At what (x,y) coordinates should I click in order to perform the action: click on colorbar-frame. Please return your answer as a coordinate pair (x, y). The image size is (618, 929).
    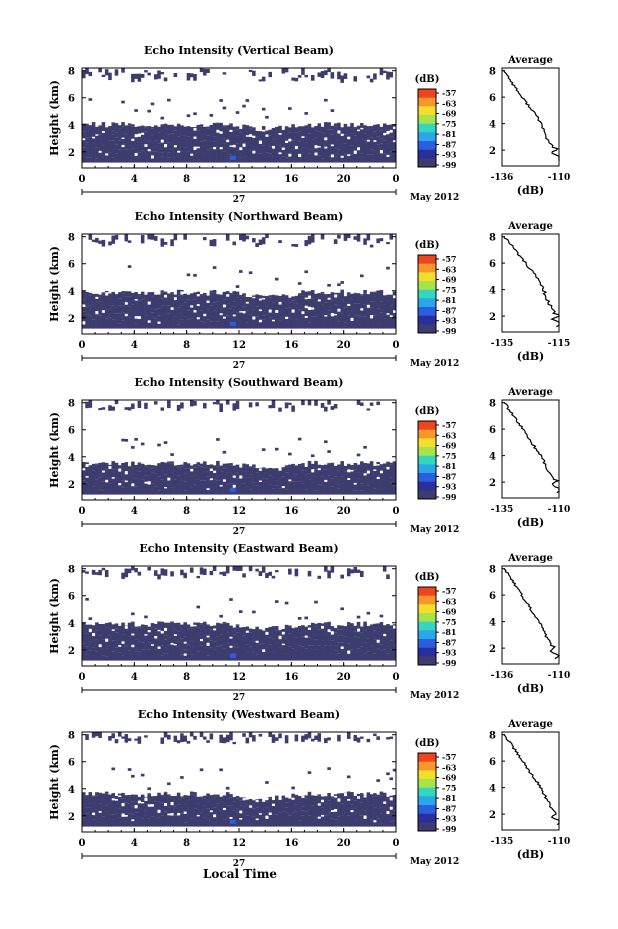
    Looking at the image, I should click on (427, 294).